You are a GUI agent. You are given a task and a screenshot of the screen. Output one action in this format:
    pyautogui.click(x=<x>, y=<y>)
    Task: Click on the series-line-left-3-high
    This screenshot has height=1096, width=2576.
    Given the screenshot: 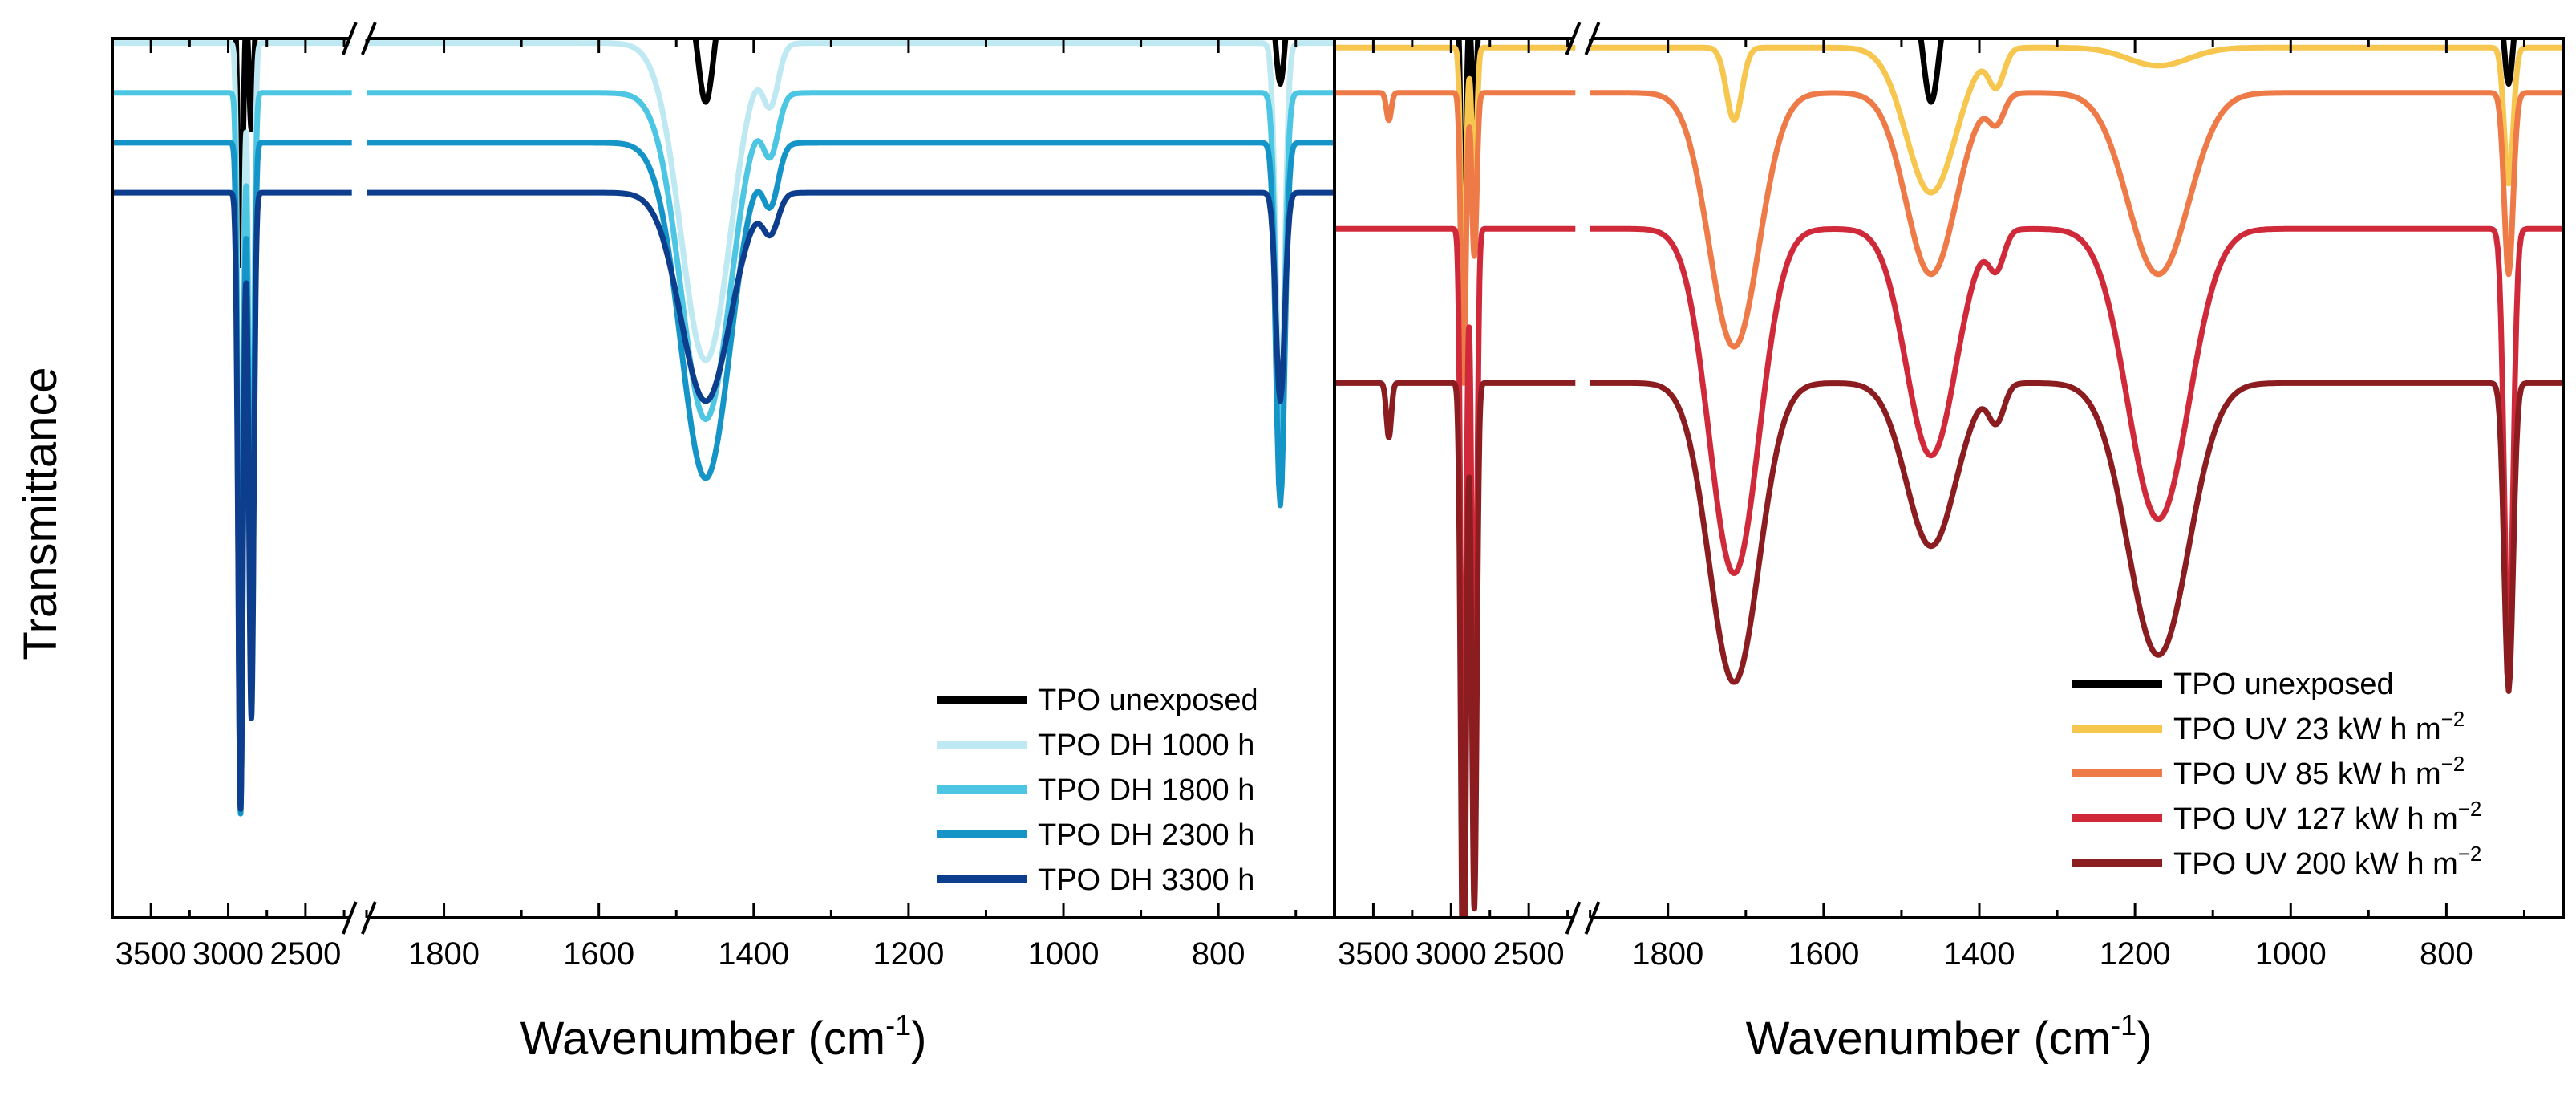 What is the action you would take?
    pyautogui.click(x=233, y=478)
    